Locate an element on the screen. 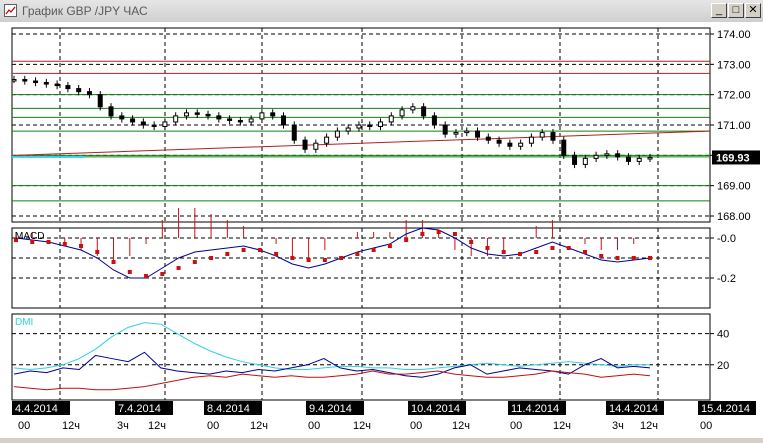 The height and width of the screenshot is (443, 763). close-icon: ✕ is located at coordinates (753, 10).